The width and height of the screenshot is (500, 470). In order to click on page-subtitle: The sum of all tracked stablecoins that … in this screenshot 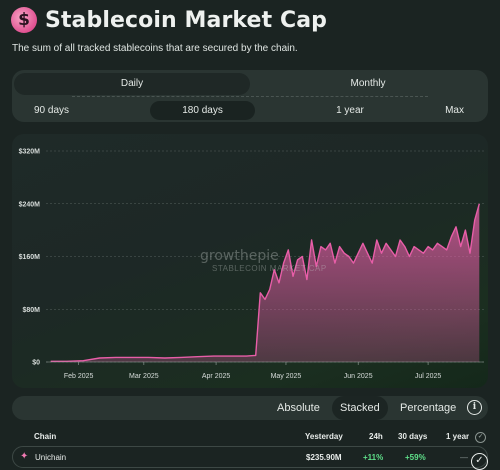, I will do `click(155, 48)`.